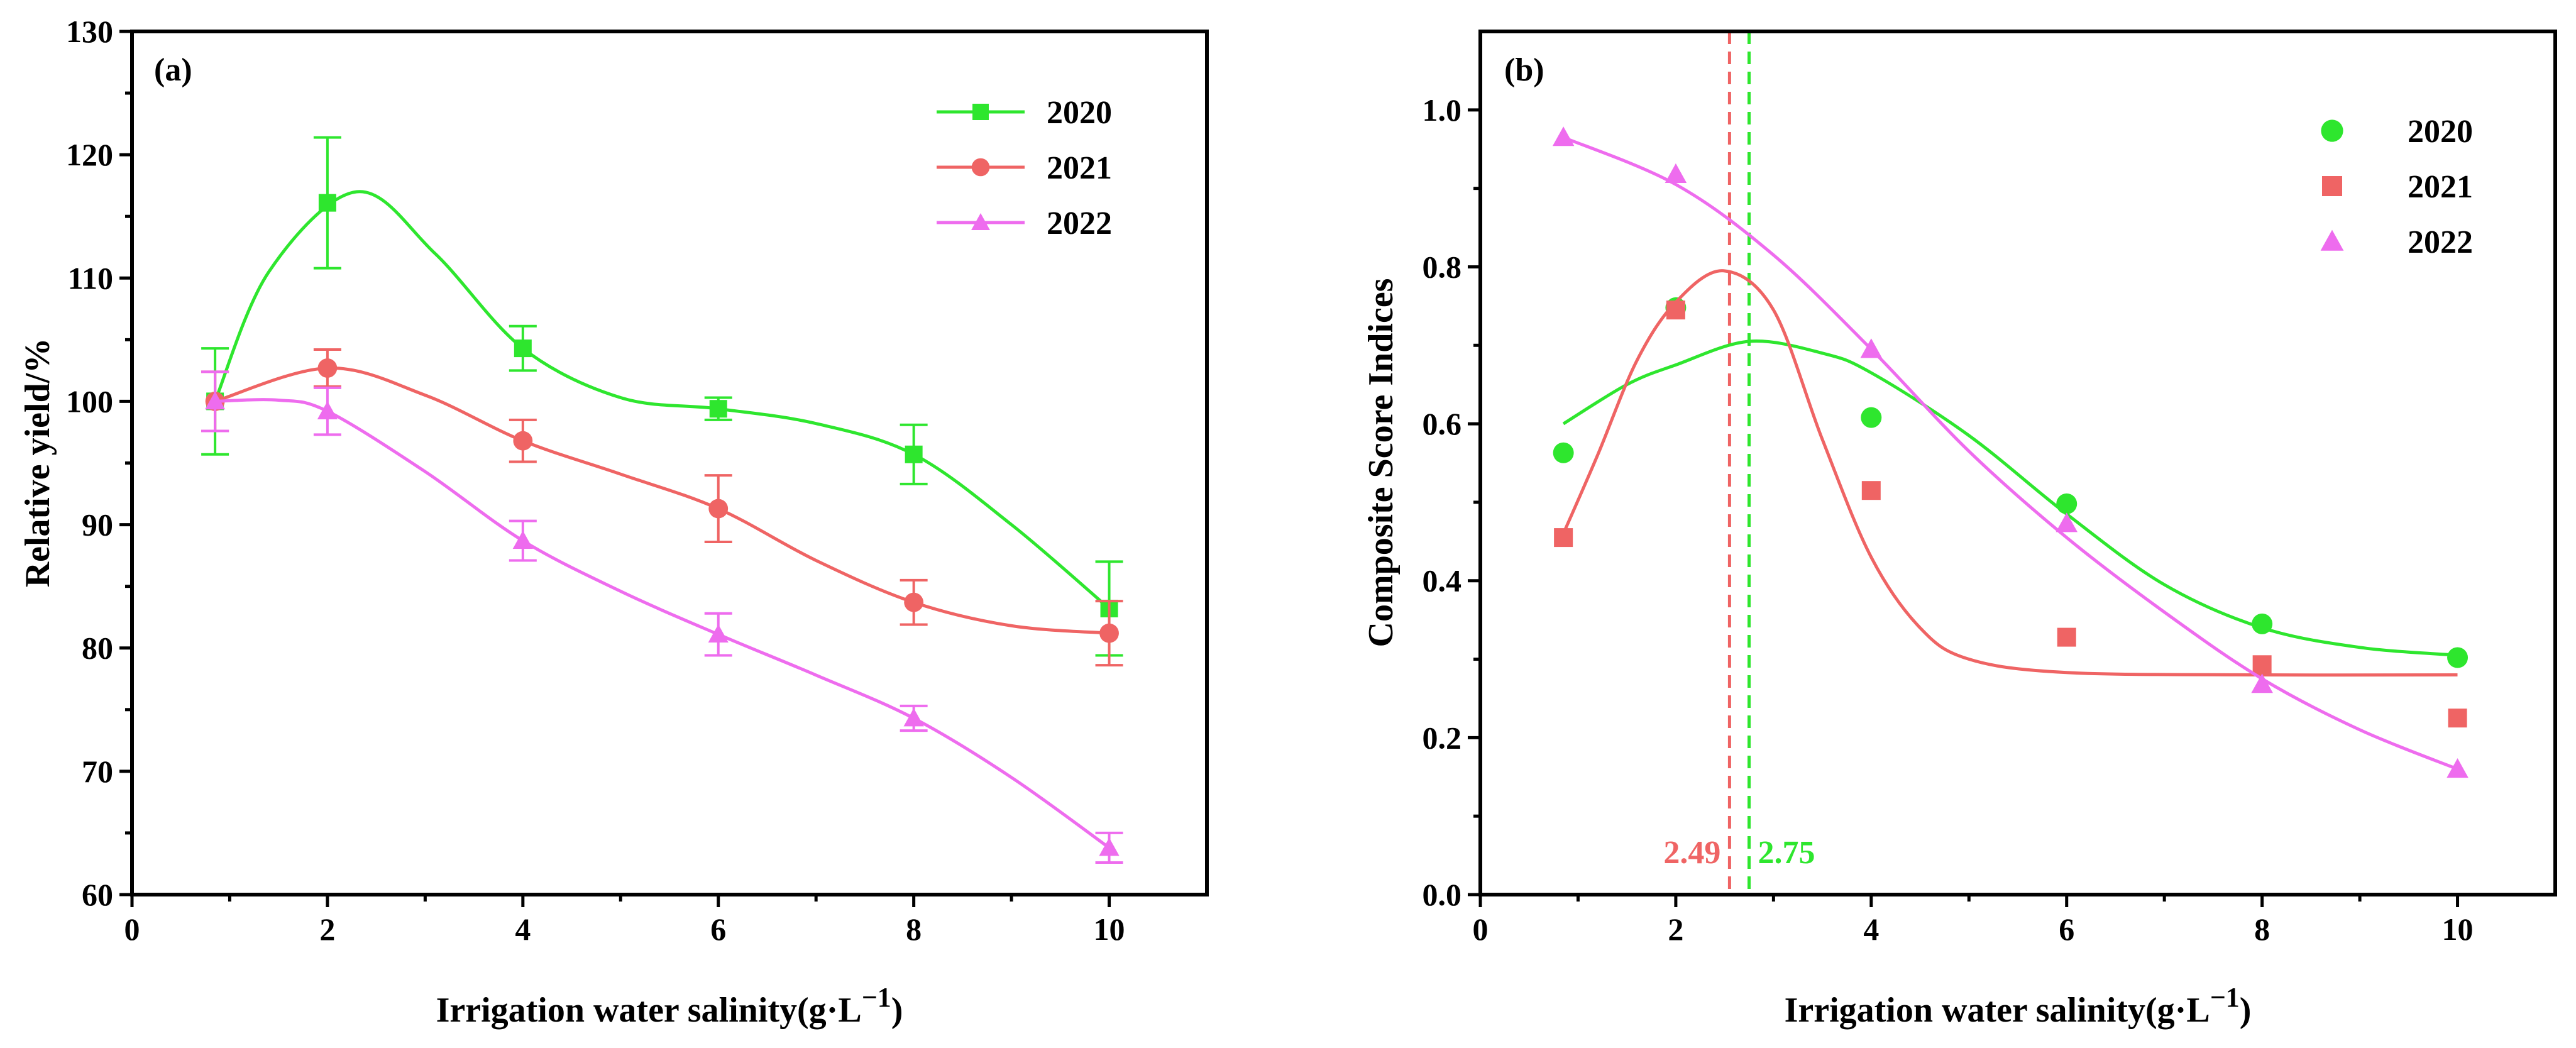 This screenshot has height=1048, width=2576. What do you see at coordinates (1442, 266) in the screenshot?
I see `y-tick-label: 0.8` at bounding box center [1442, 266].